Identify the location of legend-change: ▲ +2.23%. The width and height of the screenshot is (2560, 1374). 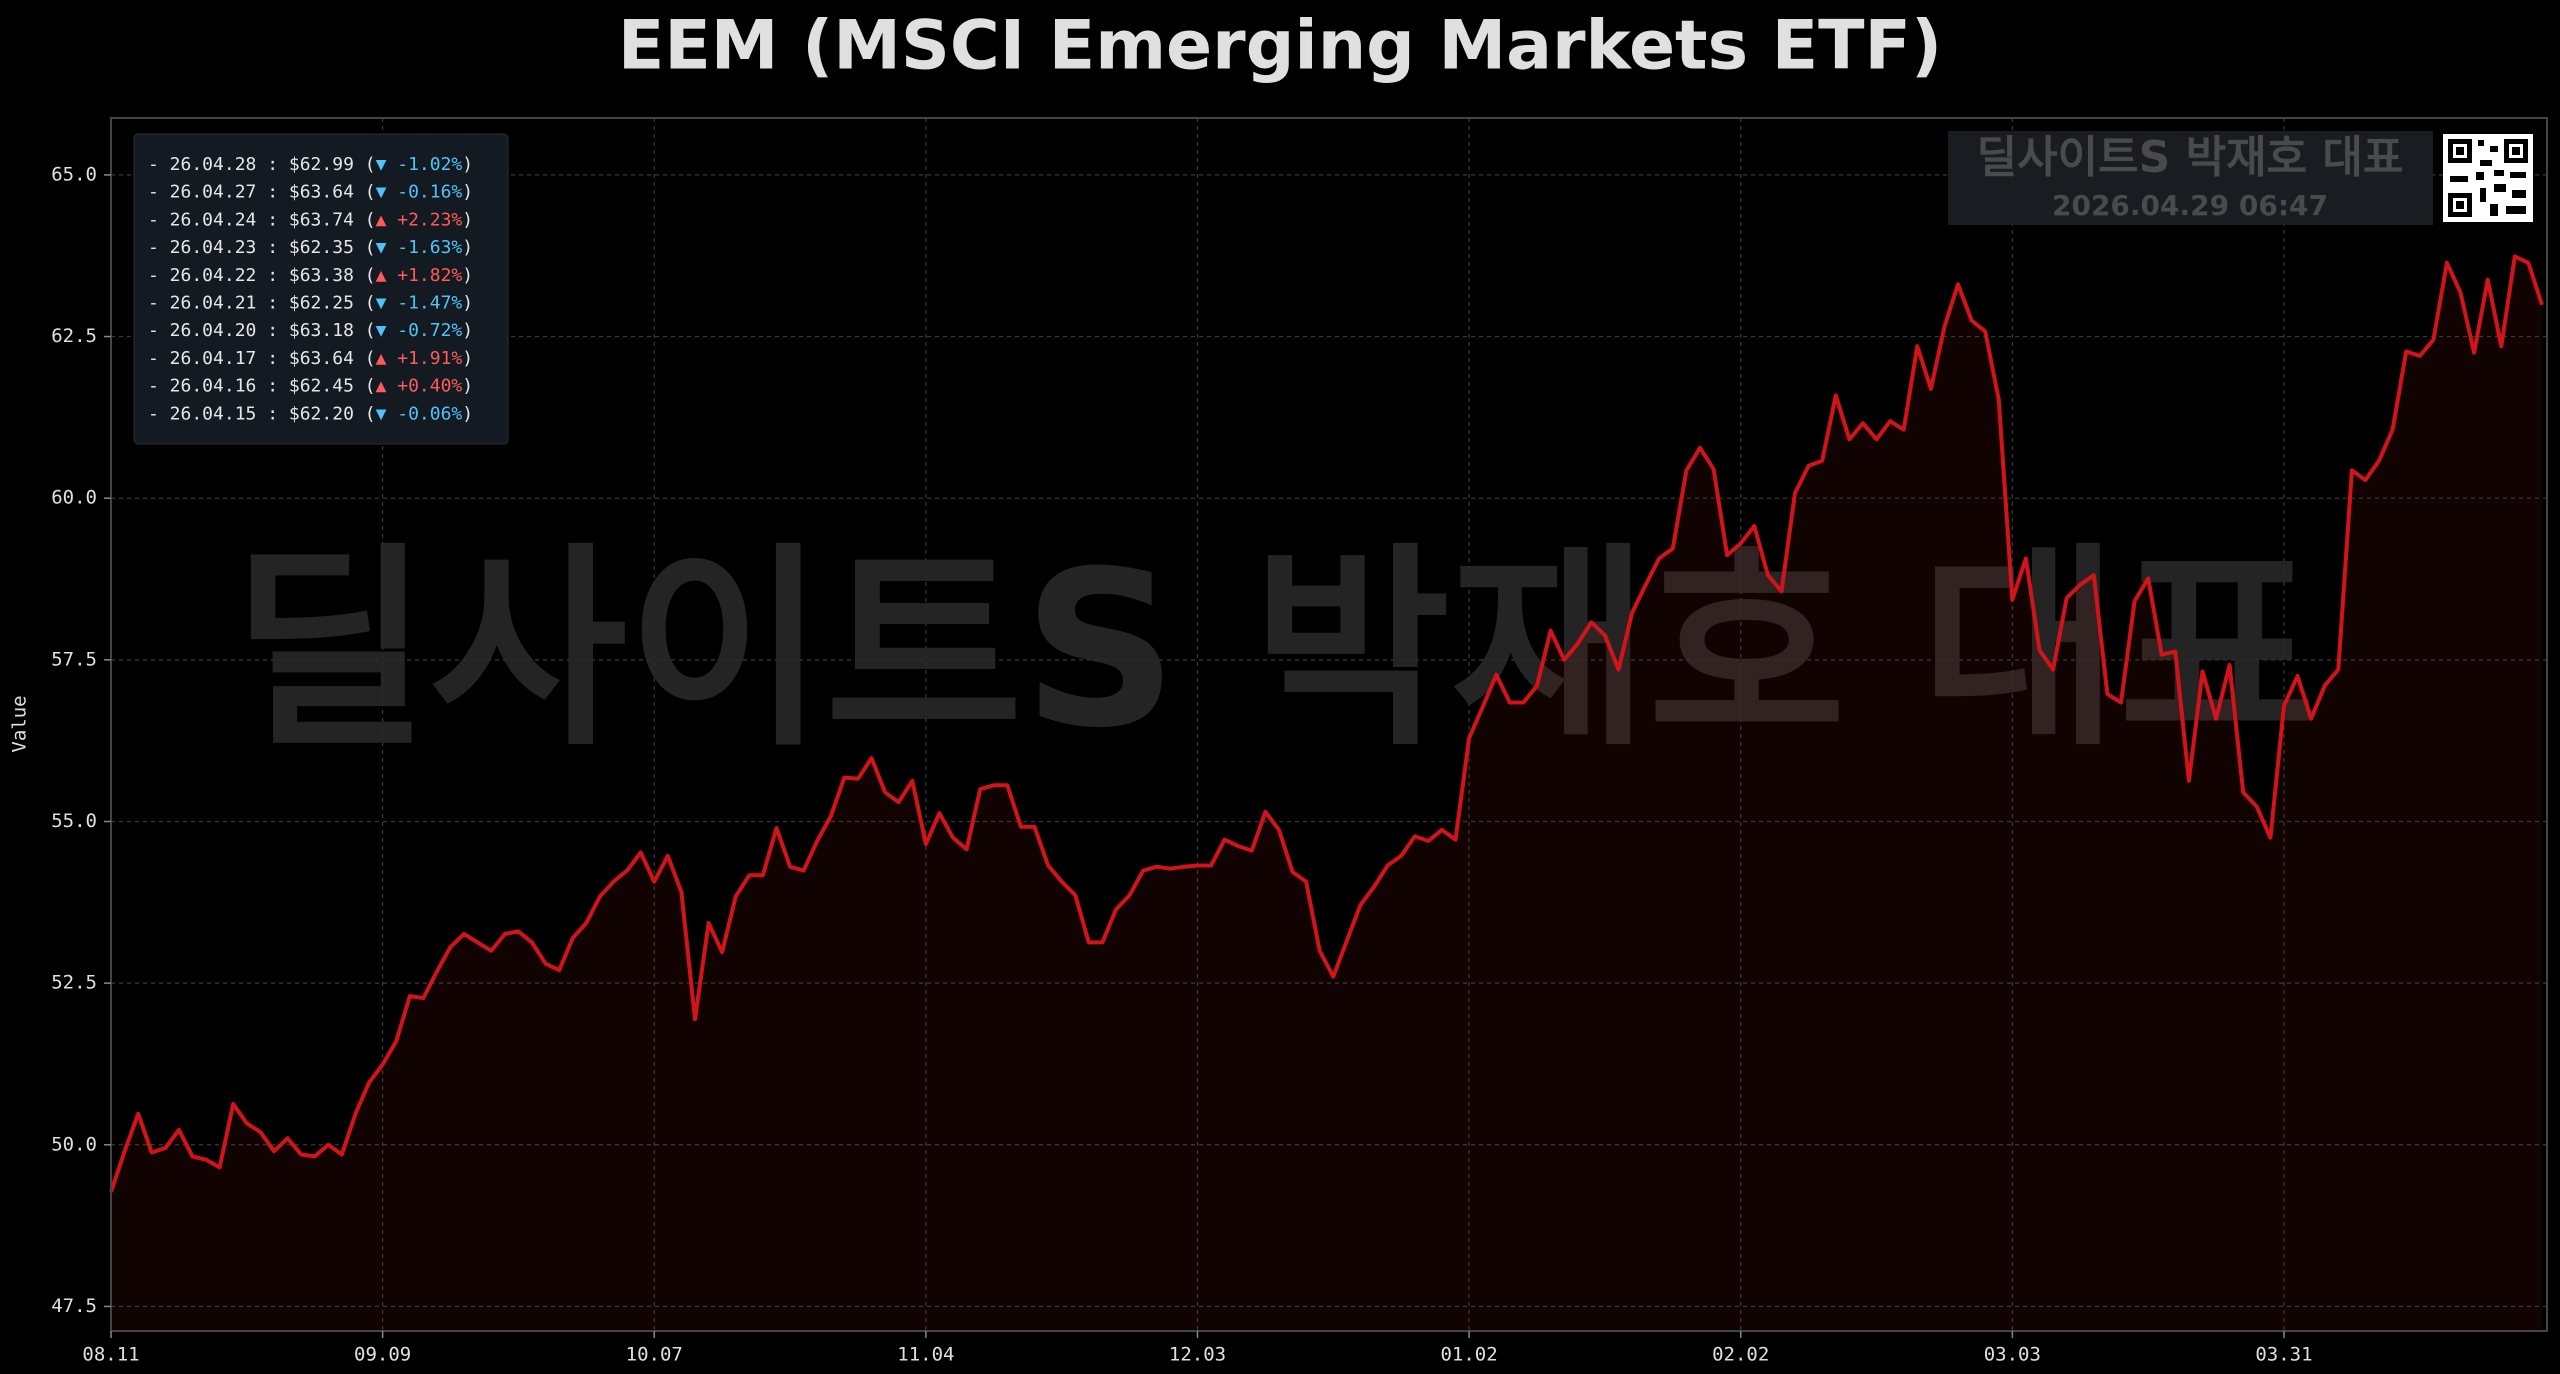
(419, 219).